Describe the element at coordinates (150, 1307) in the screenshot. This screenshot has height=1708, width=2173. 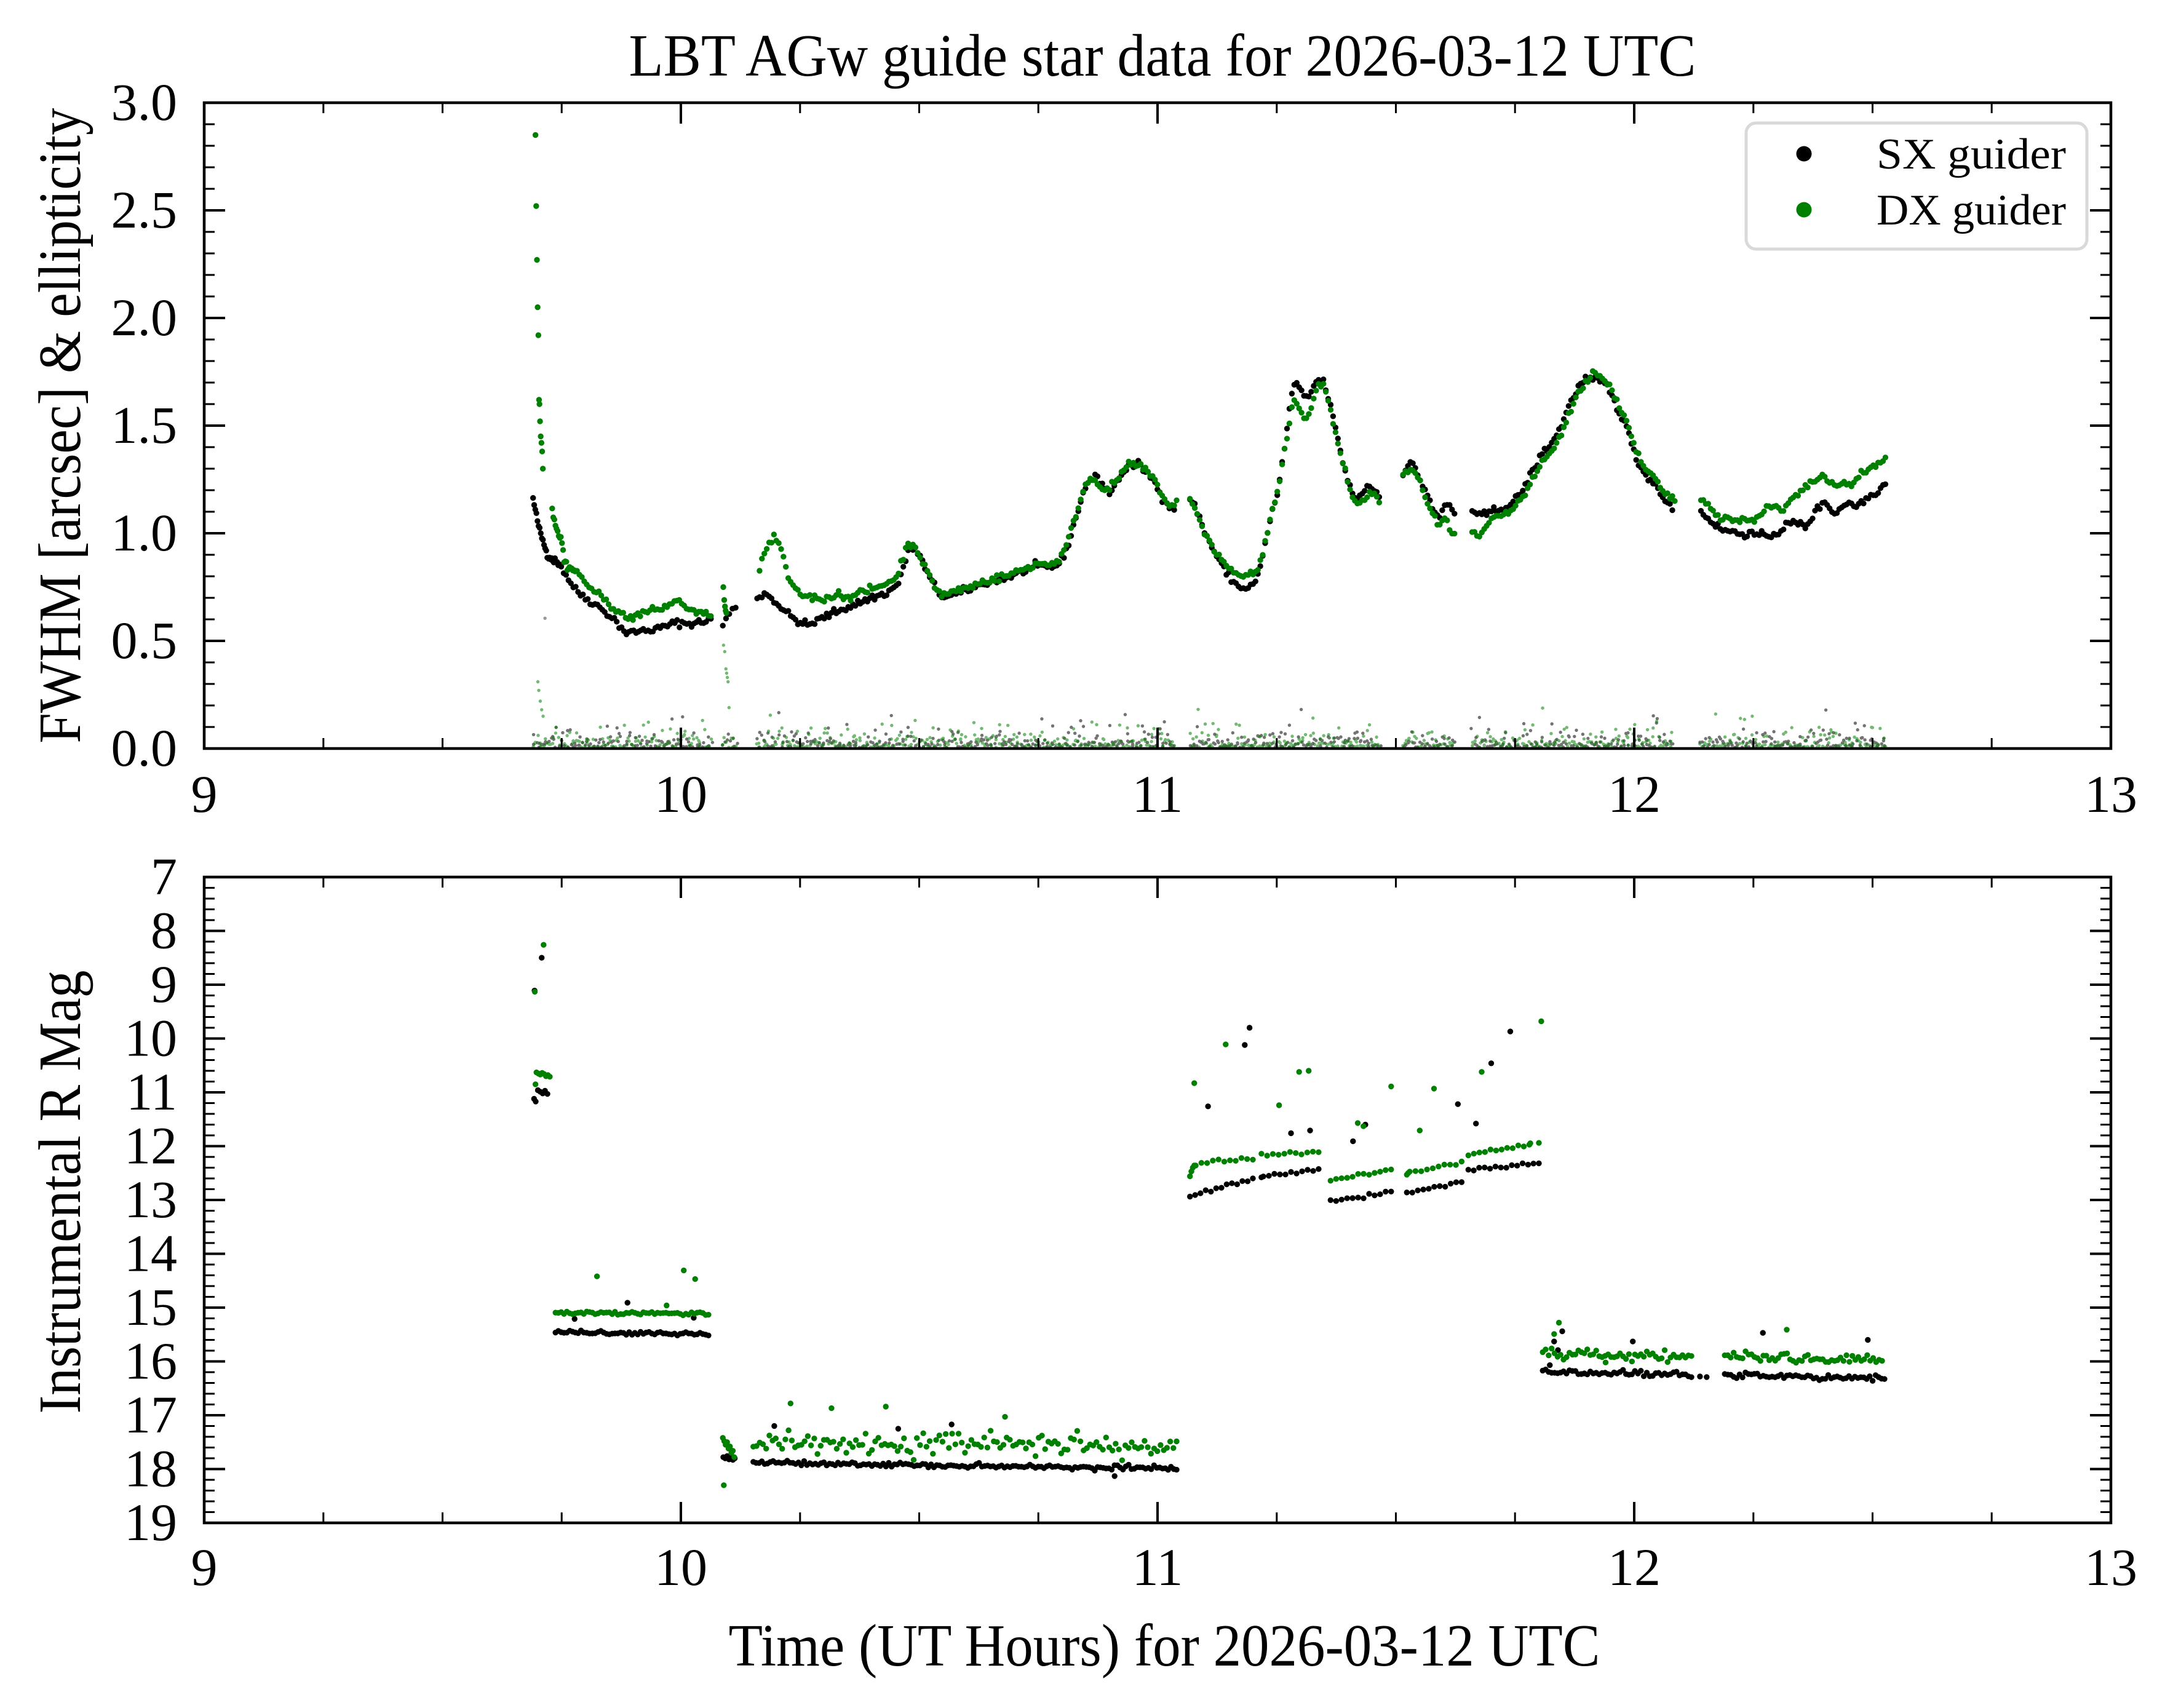
I see `svg-text: 15` at that location.